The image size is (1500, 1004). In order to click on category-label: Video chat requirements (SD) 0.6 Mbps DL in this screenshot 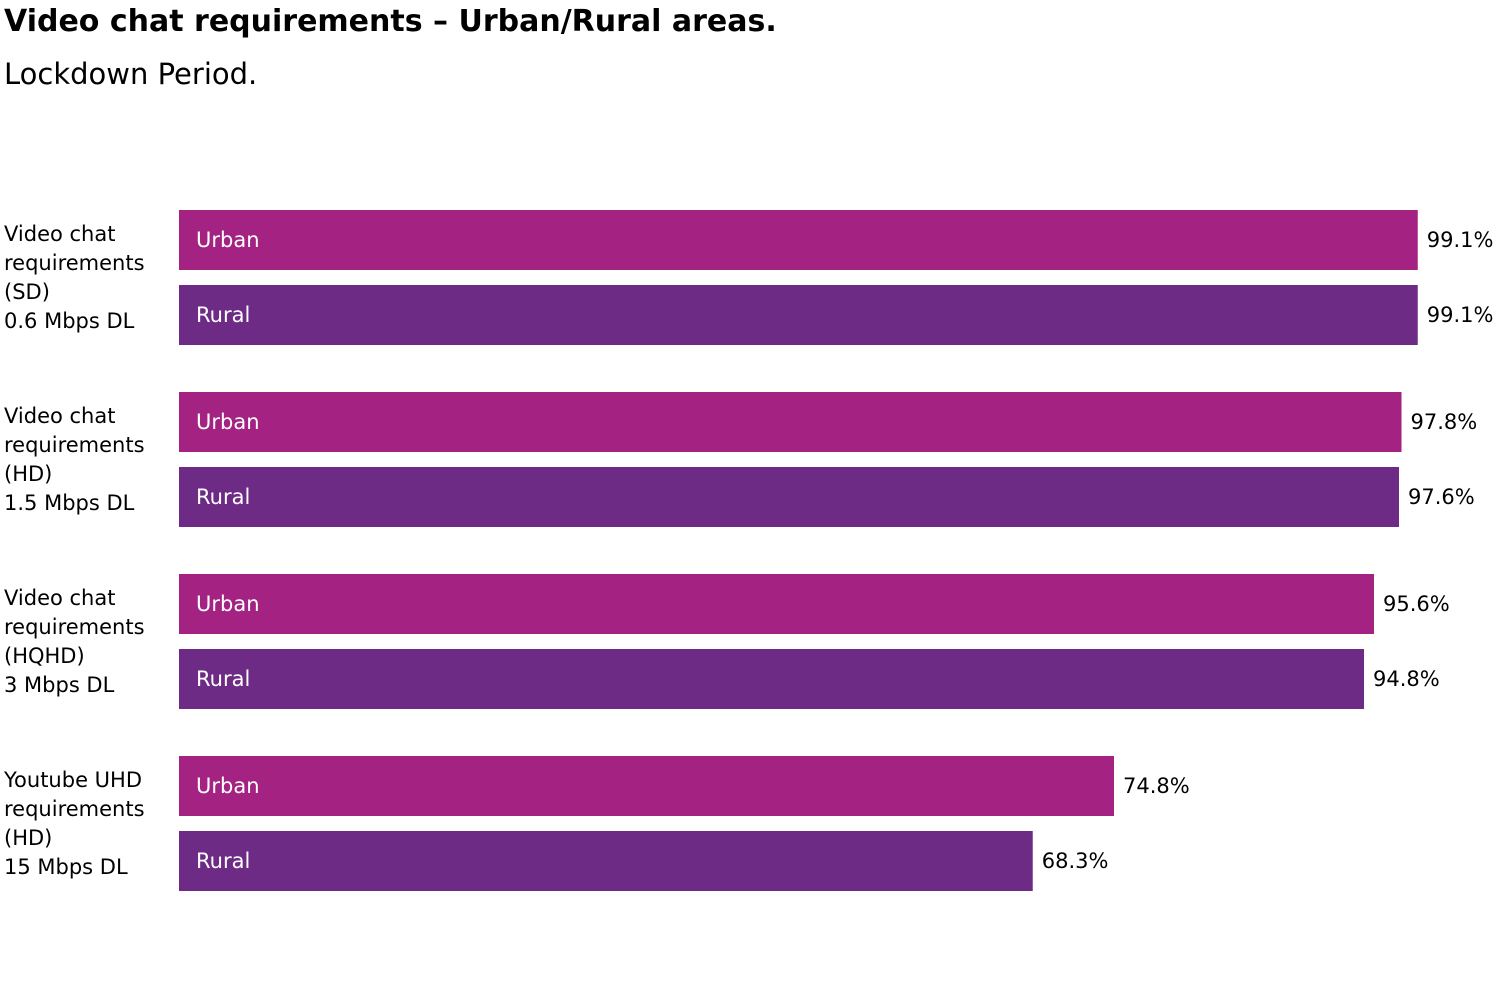, I will do `click(74, 277)`.